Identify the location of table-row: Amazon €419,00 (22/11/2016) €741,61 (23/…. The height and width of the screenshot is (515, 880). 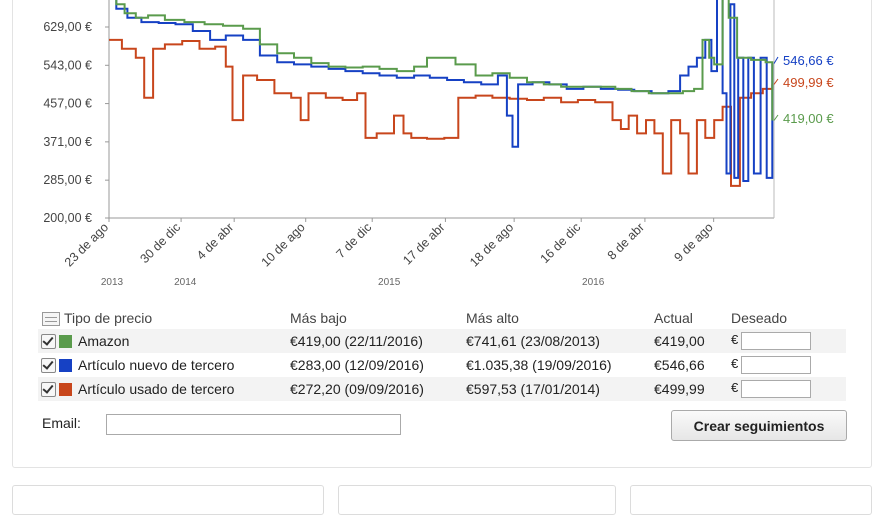
(442, 341).